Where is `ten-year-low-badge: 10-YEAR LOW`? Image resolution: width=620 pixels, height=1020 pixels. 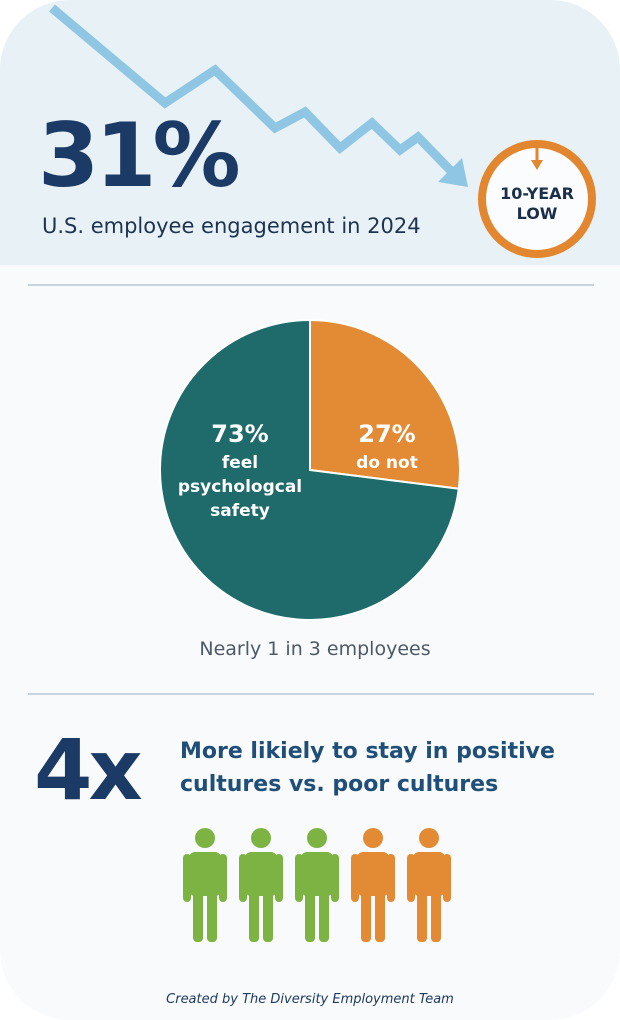 ten-year-low-badge: 10-YEAR LOW is located at coordinates (537, 199).